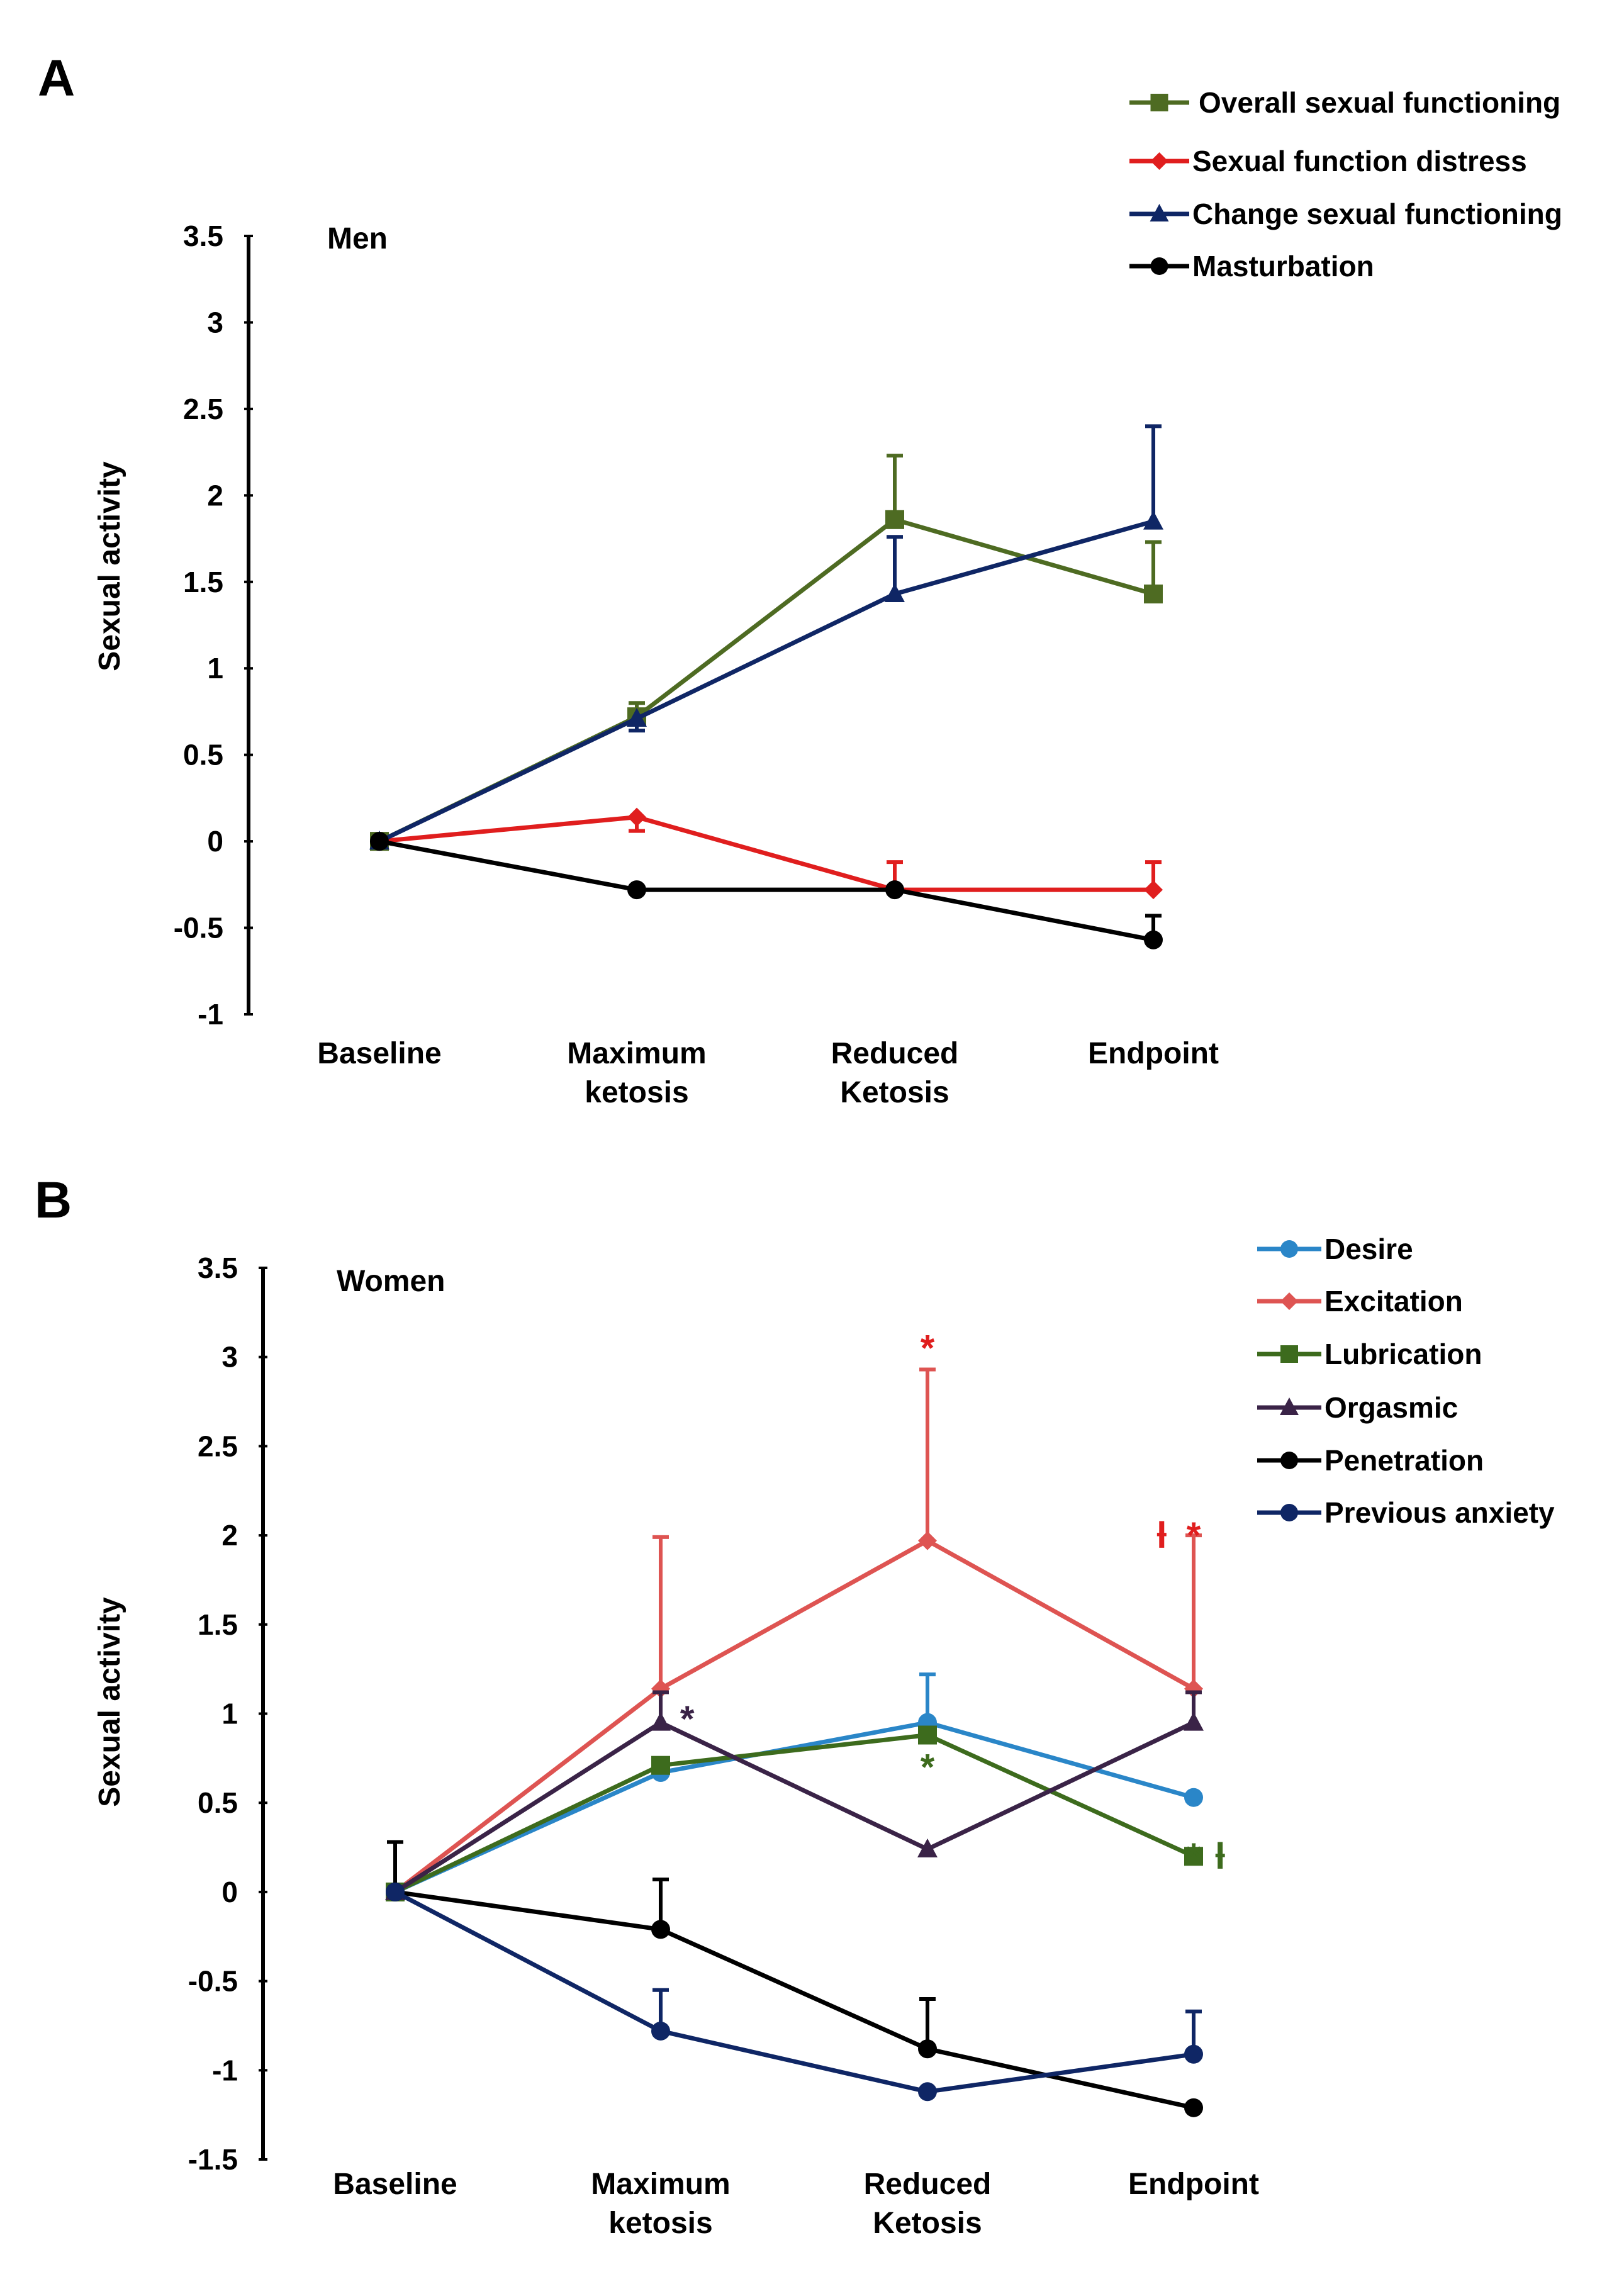  I want to click on legend-label: Excitation, so click(1393, 1301).